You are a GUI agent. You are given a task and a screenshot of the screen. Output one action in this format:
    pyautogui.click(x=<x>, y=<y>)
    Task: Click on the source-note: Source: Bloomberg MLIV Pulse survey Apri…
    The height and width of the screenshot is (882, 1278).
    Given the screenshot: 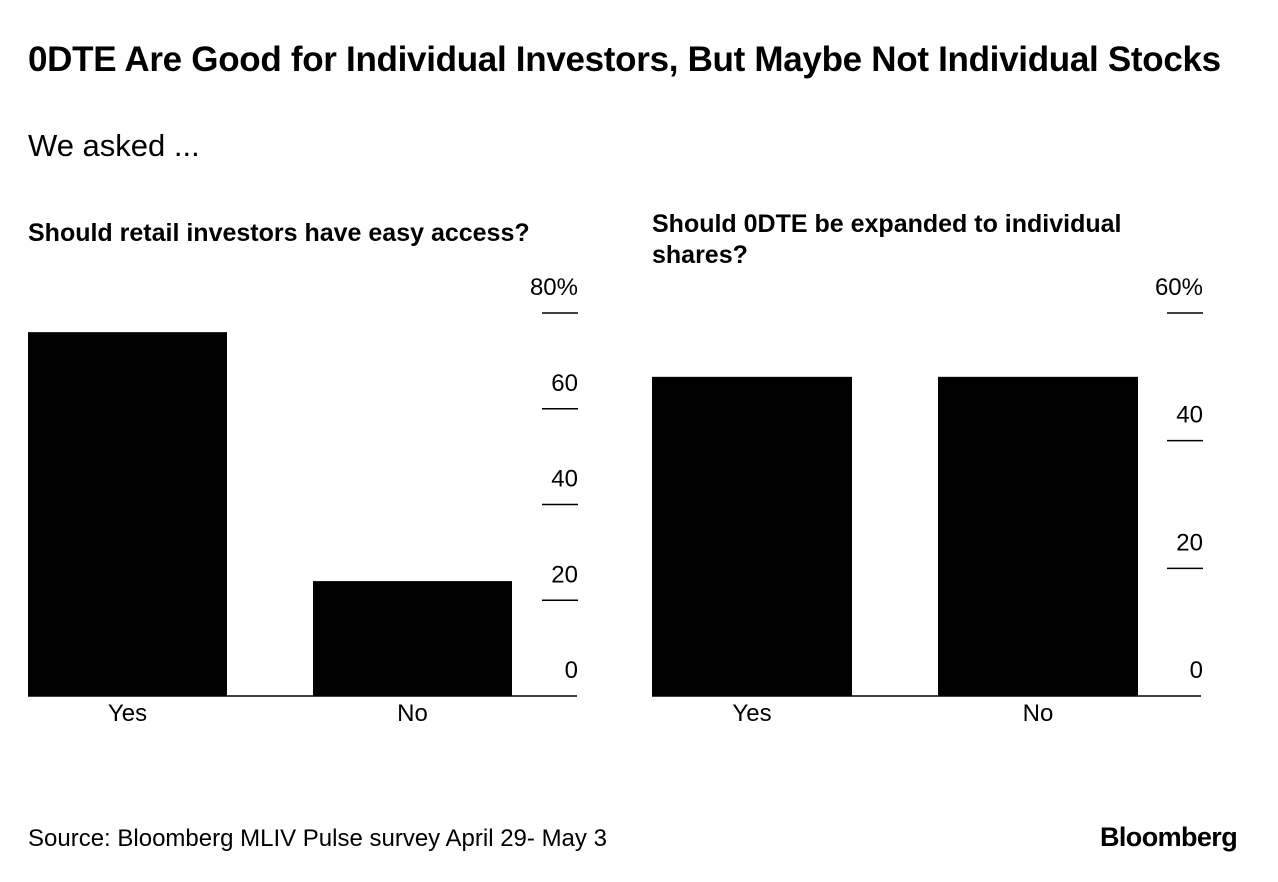 What is the action you would take?
    pyautogui.click(x=317, y=838)
    